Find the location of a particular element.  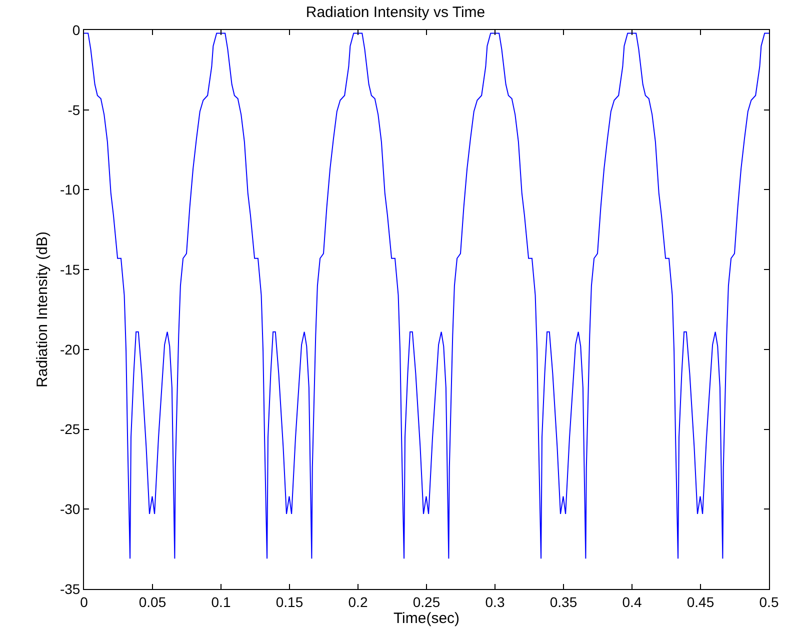

x-tick-label: 0.5 is located at coordinates (769, 602).